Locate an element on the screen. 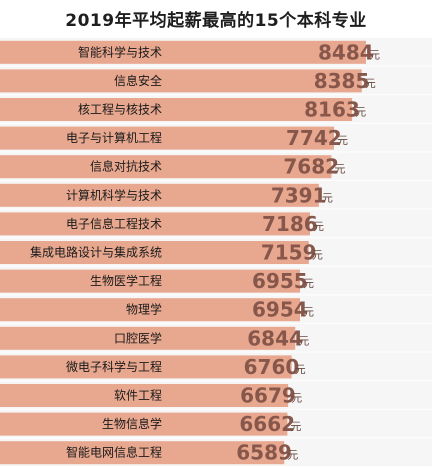  value-label: 7682 is located at coordinates (311, 167).